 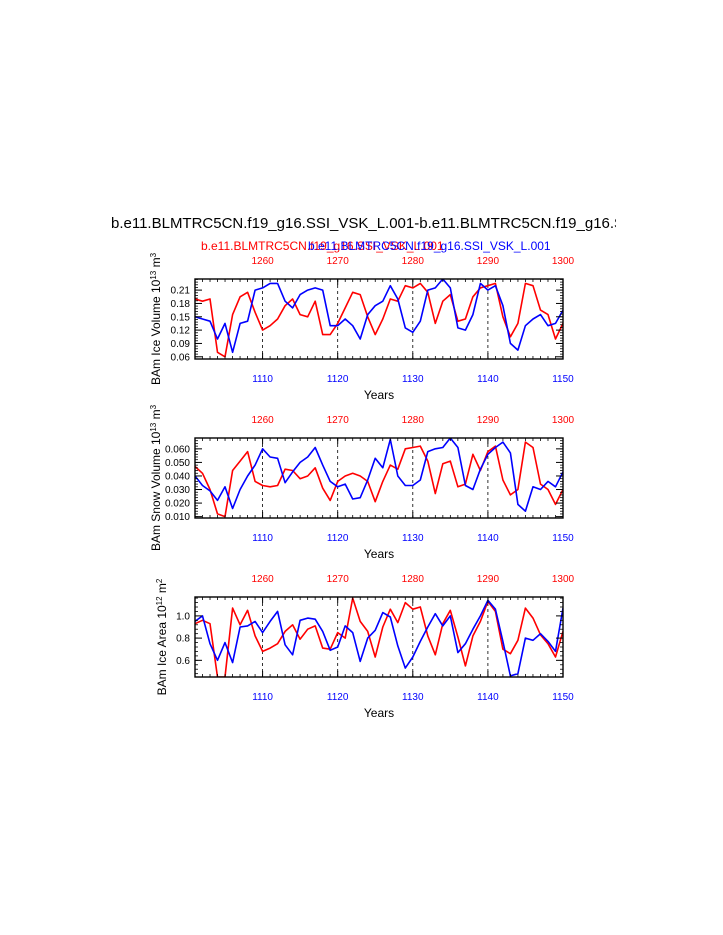 I want to click on y-axis-title: BAm Snow Volume 1013 m3, so click(x=156, y=477).